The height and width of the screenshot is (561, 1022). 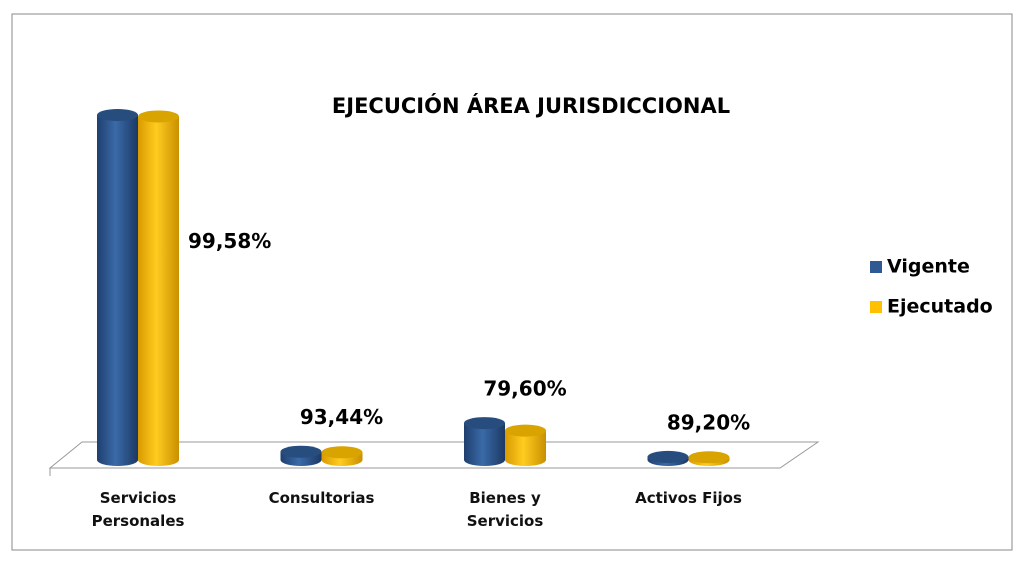 I want to click on x-tick-label: Consultorias, so click(x=321, y=498).